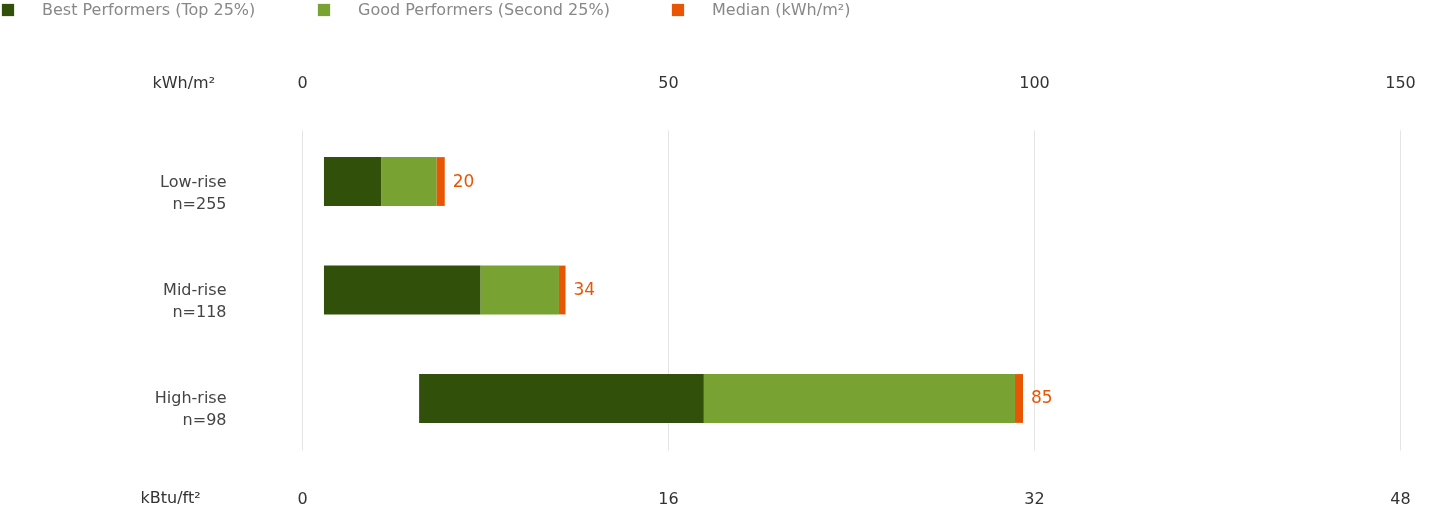  Describe the element at coordinates (193, 192) in the screenshot. I see `y-tick-label: Low-rise n=255` at that location.